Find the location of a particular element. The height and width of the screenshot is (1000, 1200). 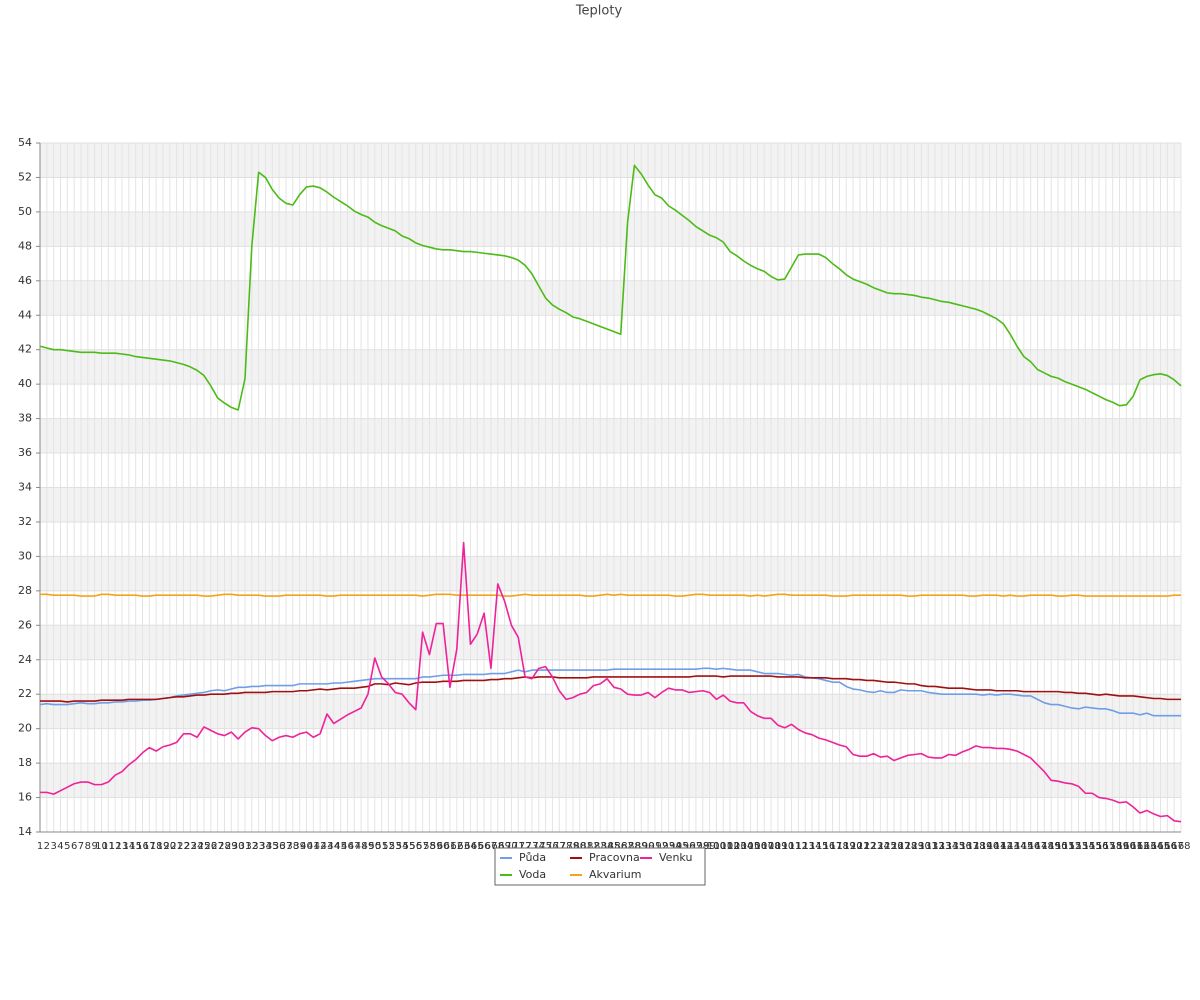

legend-label: Venku is located at coordinates (675, 857).